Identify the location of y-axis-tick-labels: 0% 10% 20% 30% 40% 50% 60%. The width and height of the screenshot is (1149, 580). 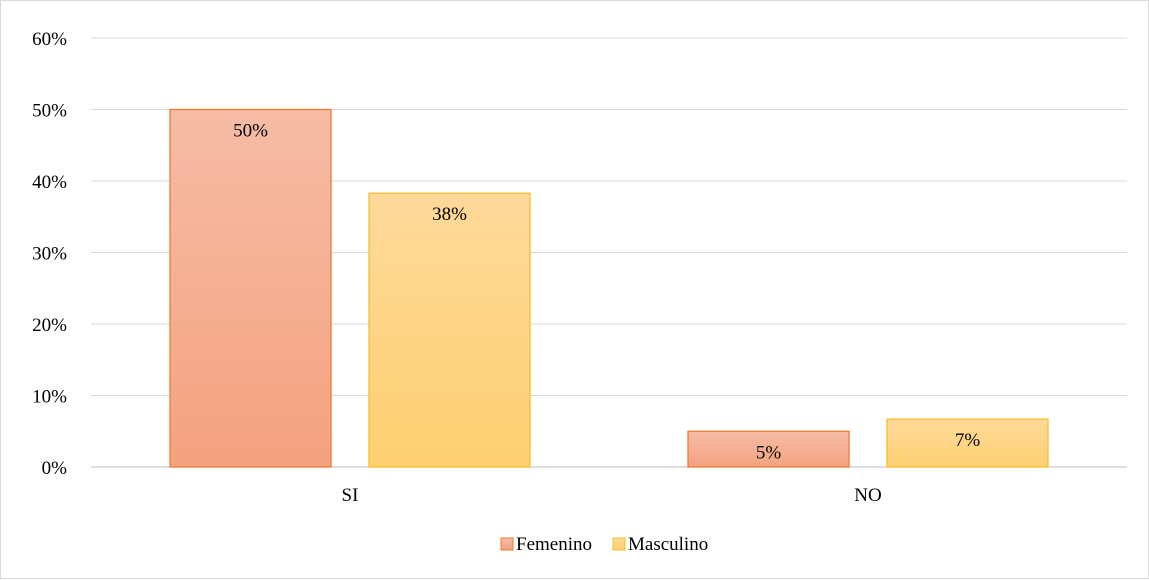
(49, 254).